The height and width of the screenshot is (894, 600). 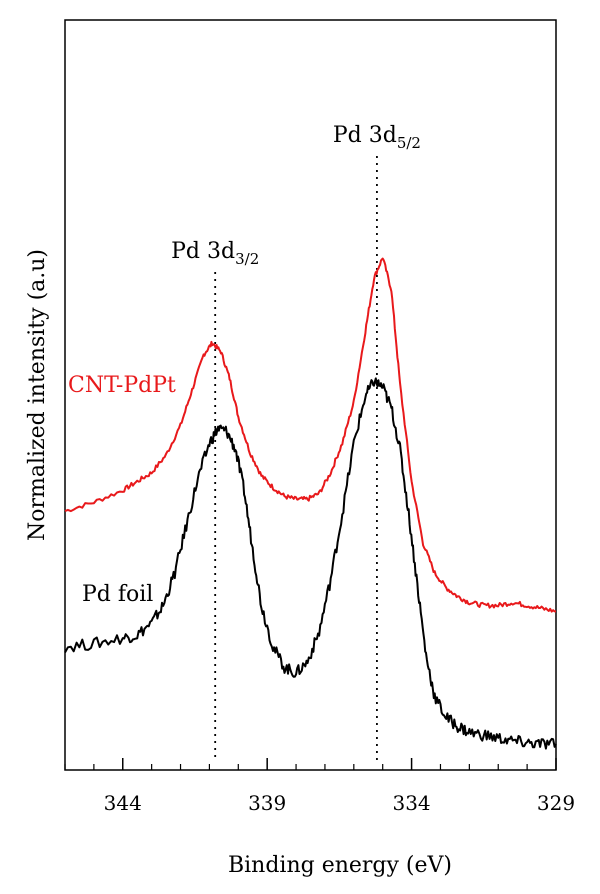 I want to click on series-label-pd-foil: Pd foil, so click(x=117, y=594).